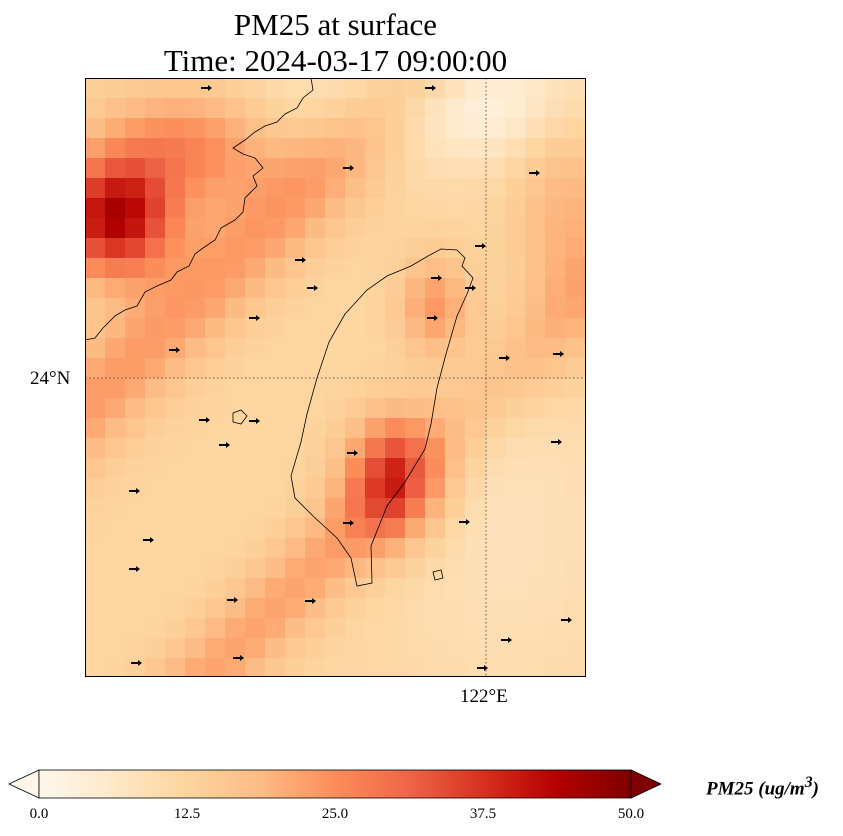 This screenshot has width=843, height=836. Describe the element at coordinates (484, 696) in the screenshot. I see `lon-tick-label: 122°E` at that location.